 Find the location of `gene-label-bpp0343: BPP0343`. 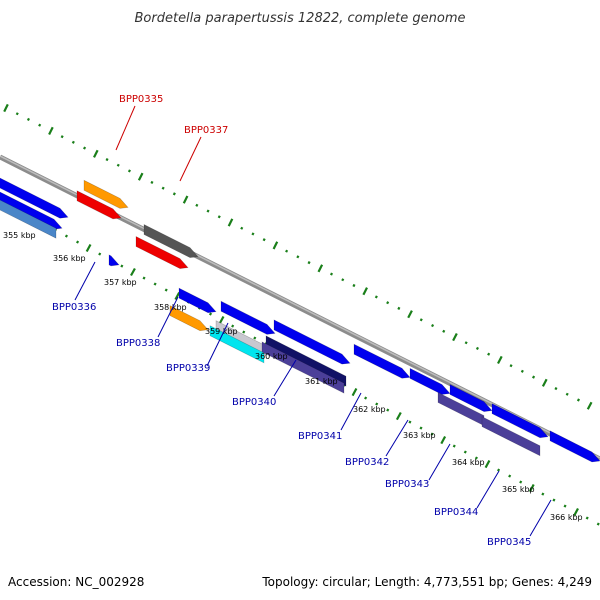

gene-label-bpp0343: BPP0343 is located at coordinates (407, 484).